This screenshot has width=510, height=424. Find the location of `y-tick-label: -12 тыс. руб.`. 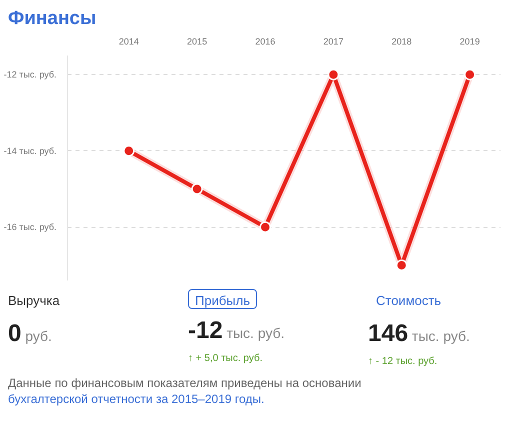

y-tick-label: -12 тыс. руб. is located at coordinates (30, 75).